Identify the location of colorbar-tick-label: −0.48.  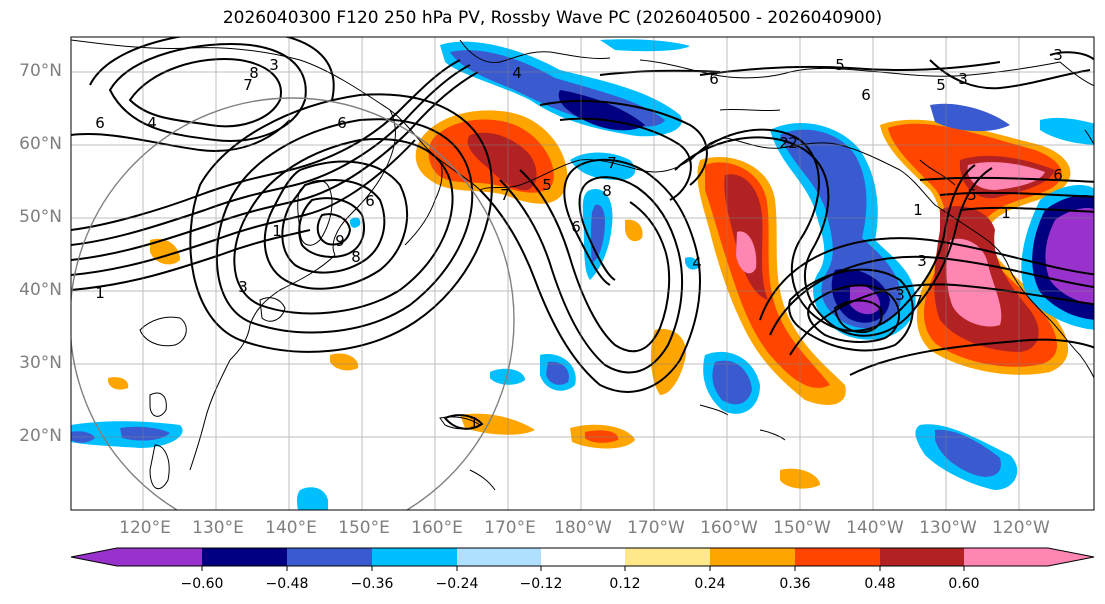
(287, 584).